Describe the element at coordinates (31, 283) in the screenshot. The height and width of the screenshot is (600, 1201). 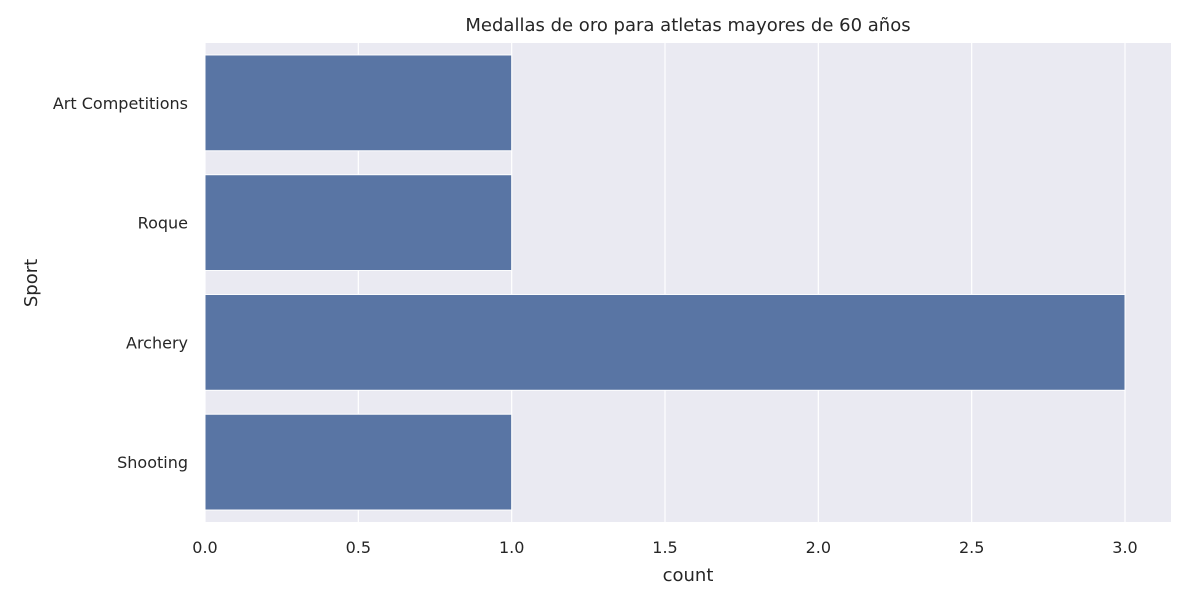
I see `y-axis-label: Sport` at that location.